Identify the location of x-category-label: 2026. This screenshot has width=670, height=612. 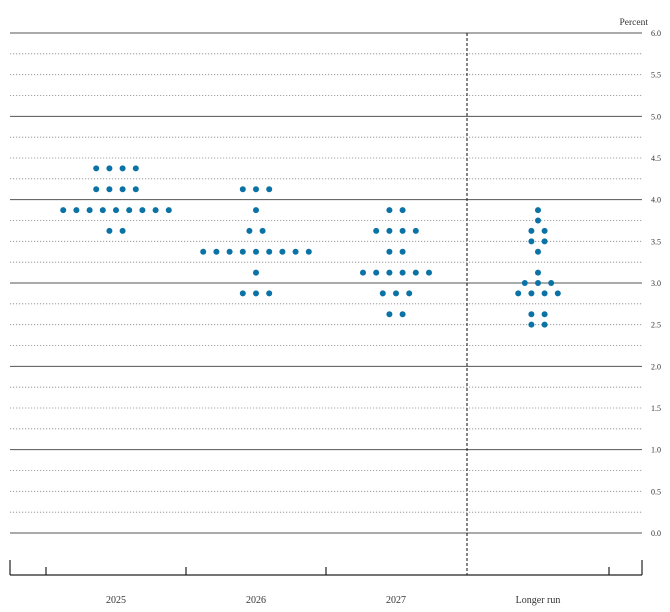
(256, 600).